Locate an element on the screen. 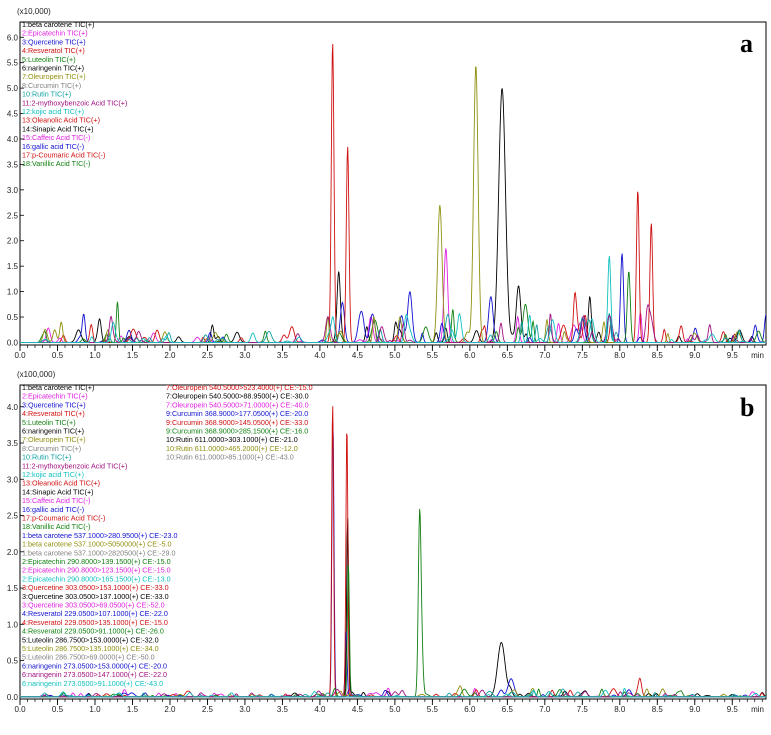 The height and width of the screenshot is (735, 771). legend-entry: 4:Resveratol TIC(+) is located at coordinates (53, 50).